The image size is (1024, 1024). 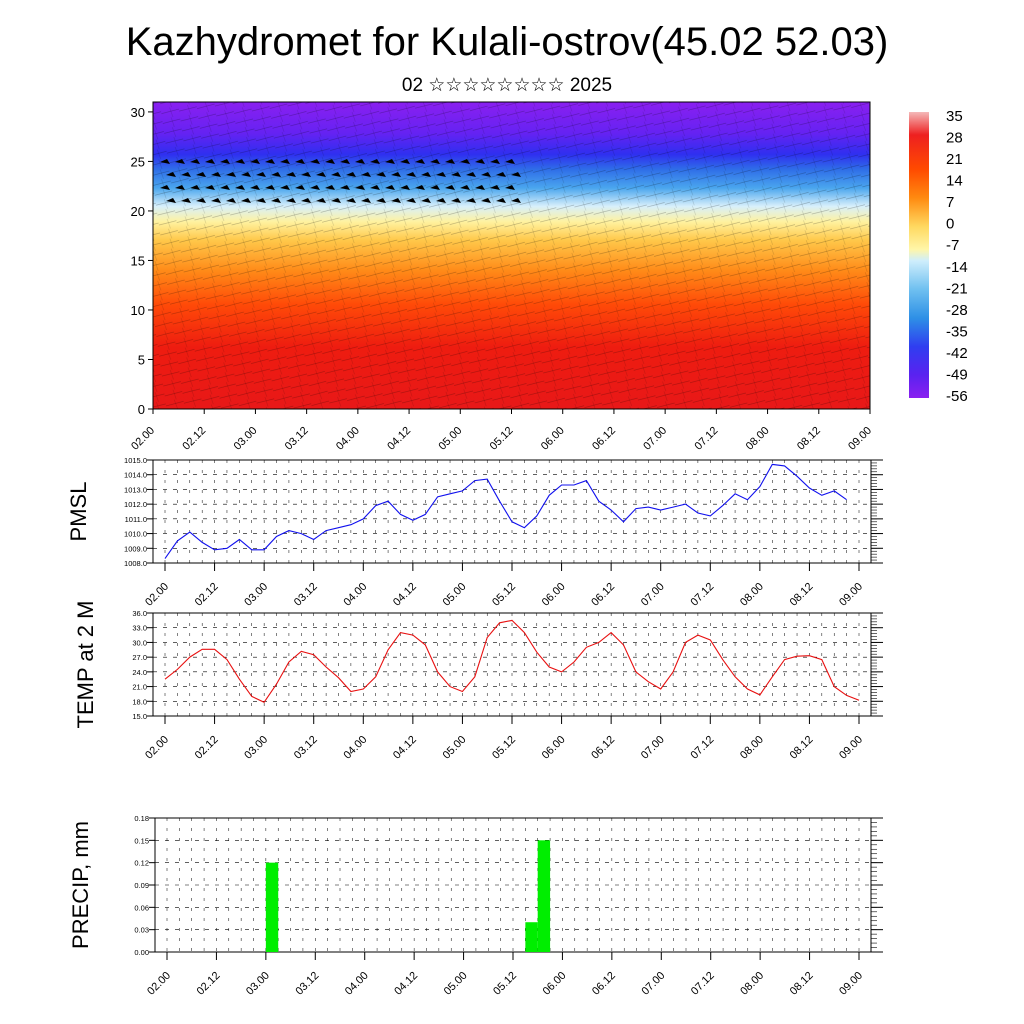 I want to click on colorbar-label: -49, so click(x=957, y=374).